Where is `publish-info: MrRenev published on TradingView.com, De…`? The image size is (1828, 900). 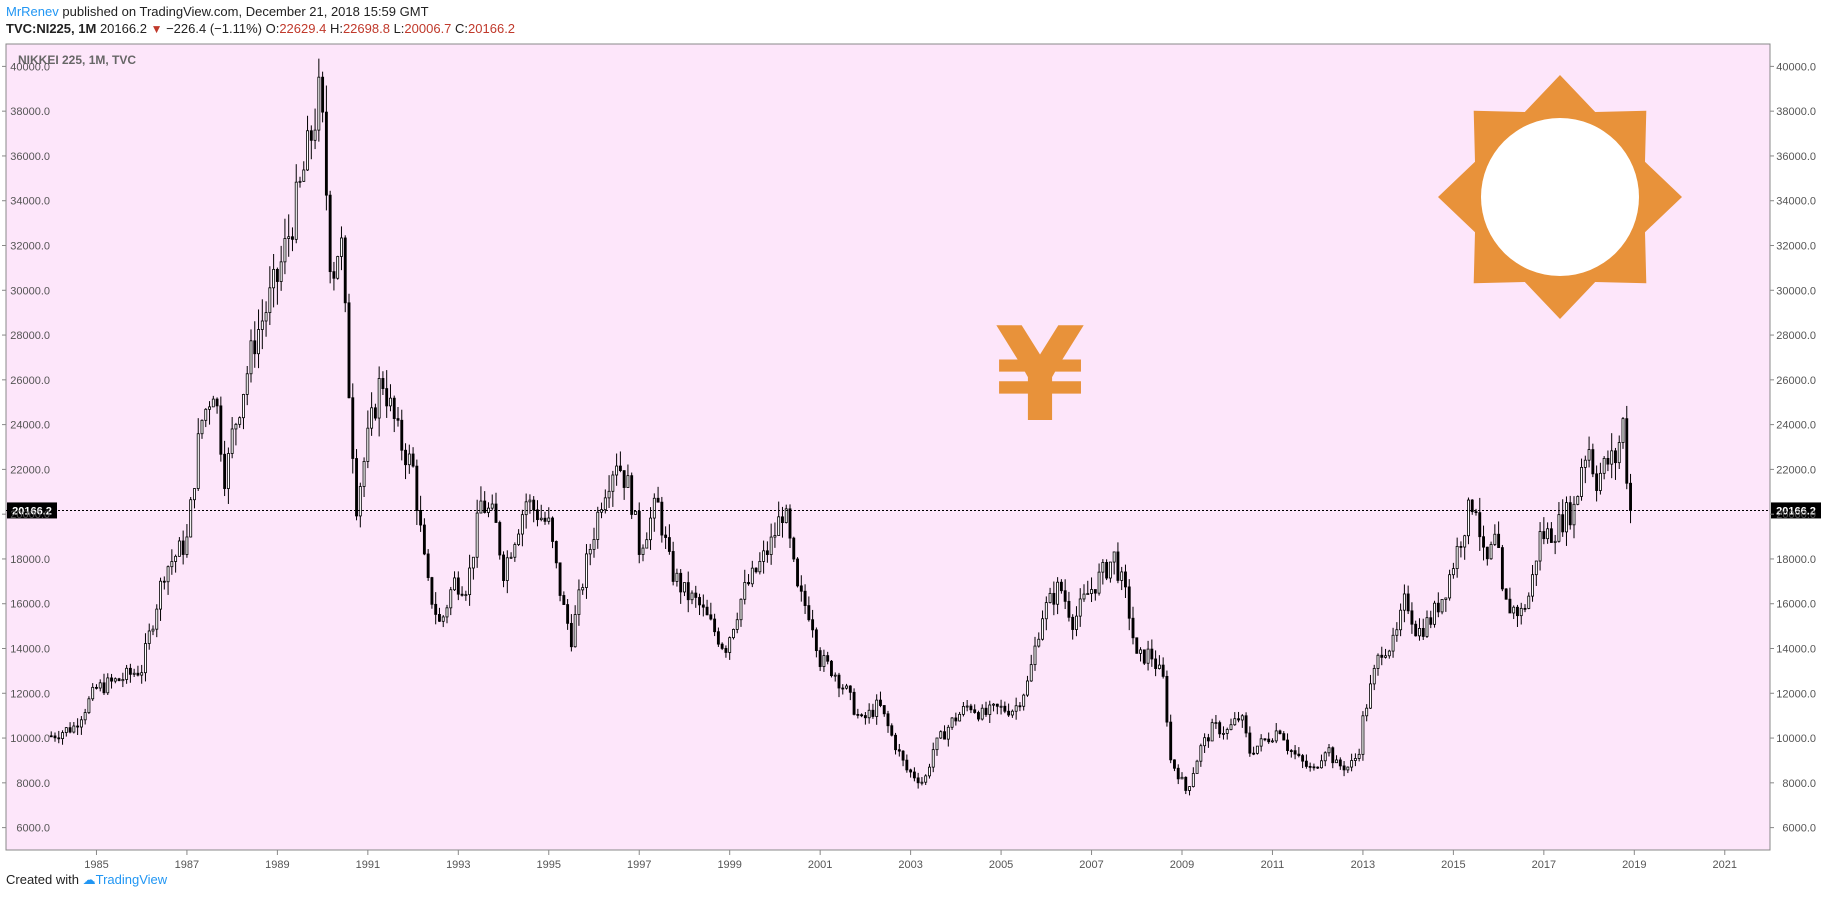
publish-info: MrRenev published on TradingView.com, De… is located at coordinates (217, 11).